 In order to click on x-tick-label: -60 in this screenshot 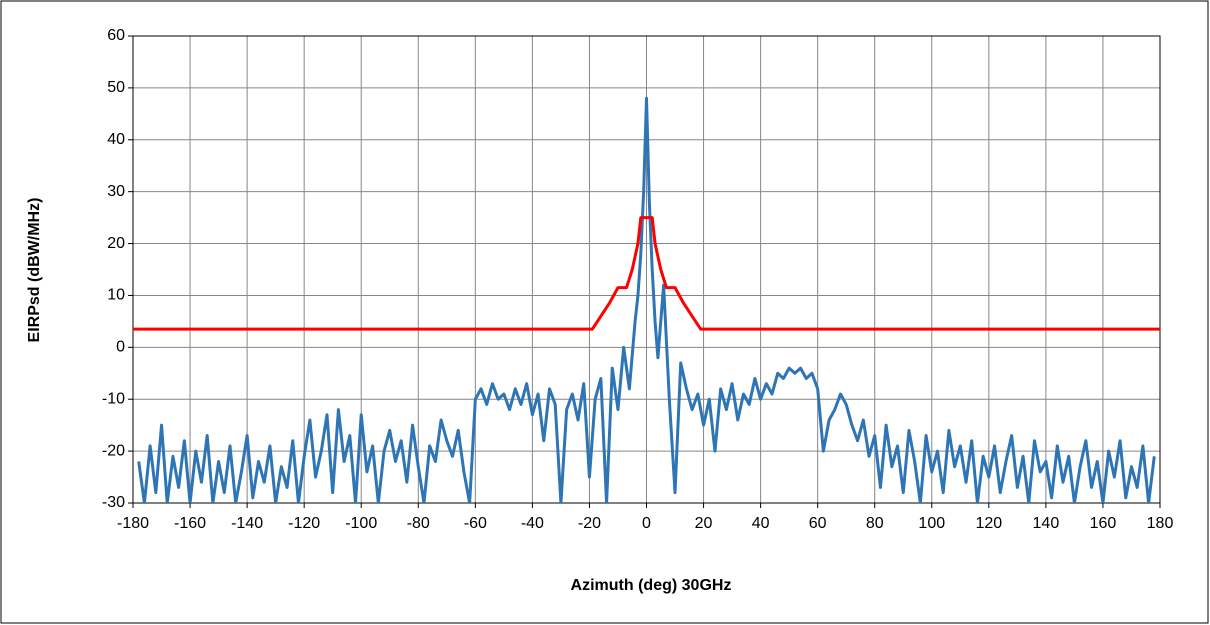, I will do `click(475, 523)`.